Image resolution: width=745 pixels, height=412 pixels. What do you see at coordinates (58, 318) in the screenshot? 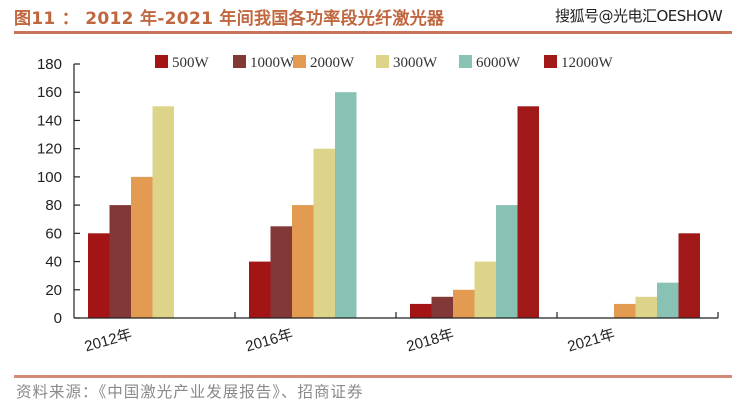
I see `y-tick-label: 0` at bounding box center [58, 318].